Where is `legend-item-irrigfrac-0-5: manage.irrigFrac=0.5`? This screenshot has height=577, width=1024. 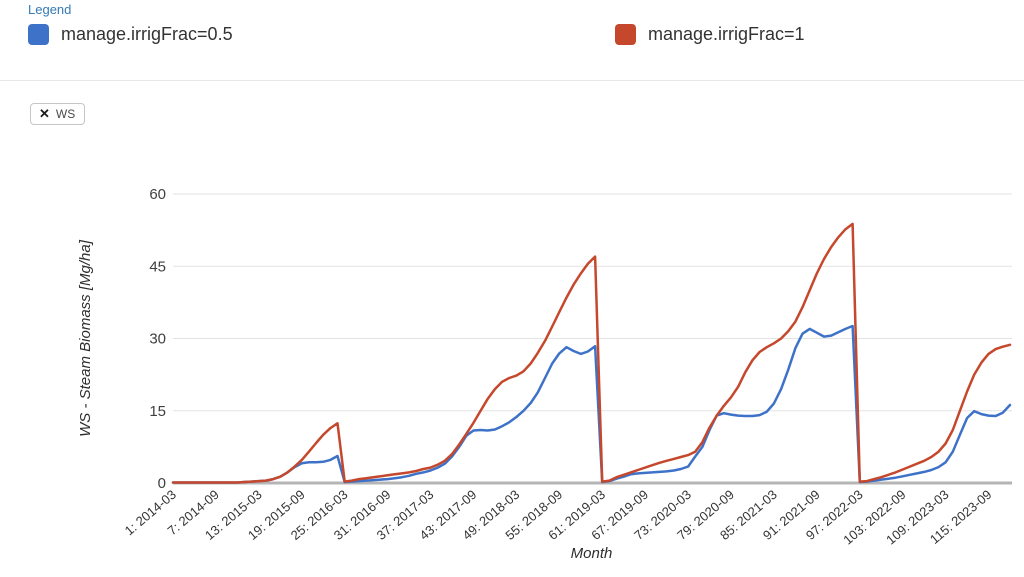 legend-item-irrigfrac-0-5: manage.irrigFrac=0.5 is located at coordinates (130, 34).